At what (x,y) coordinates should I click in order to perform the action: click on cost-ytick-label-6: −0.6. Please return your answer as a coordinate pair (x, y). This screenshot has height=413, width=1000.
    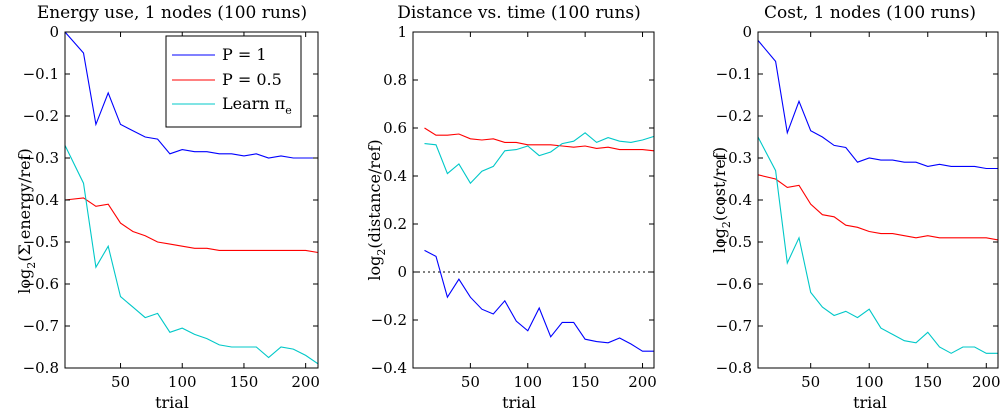
    Looking at the image, I should click on (734, 284).